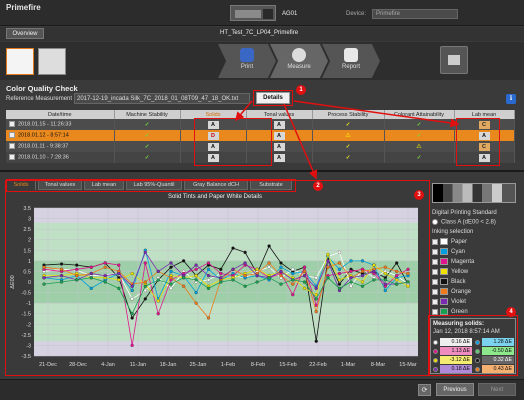 This screenshot has width=524, height=400. I want to click on overview-button: Overview, so click(25, 33).